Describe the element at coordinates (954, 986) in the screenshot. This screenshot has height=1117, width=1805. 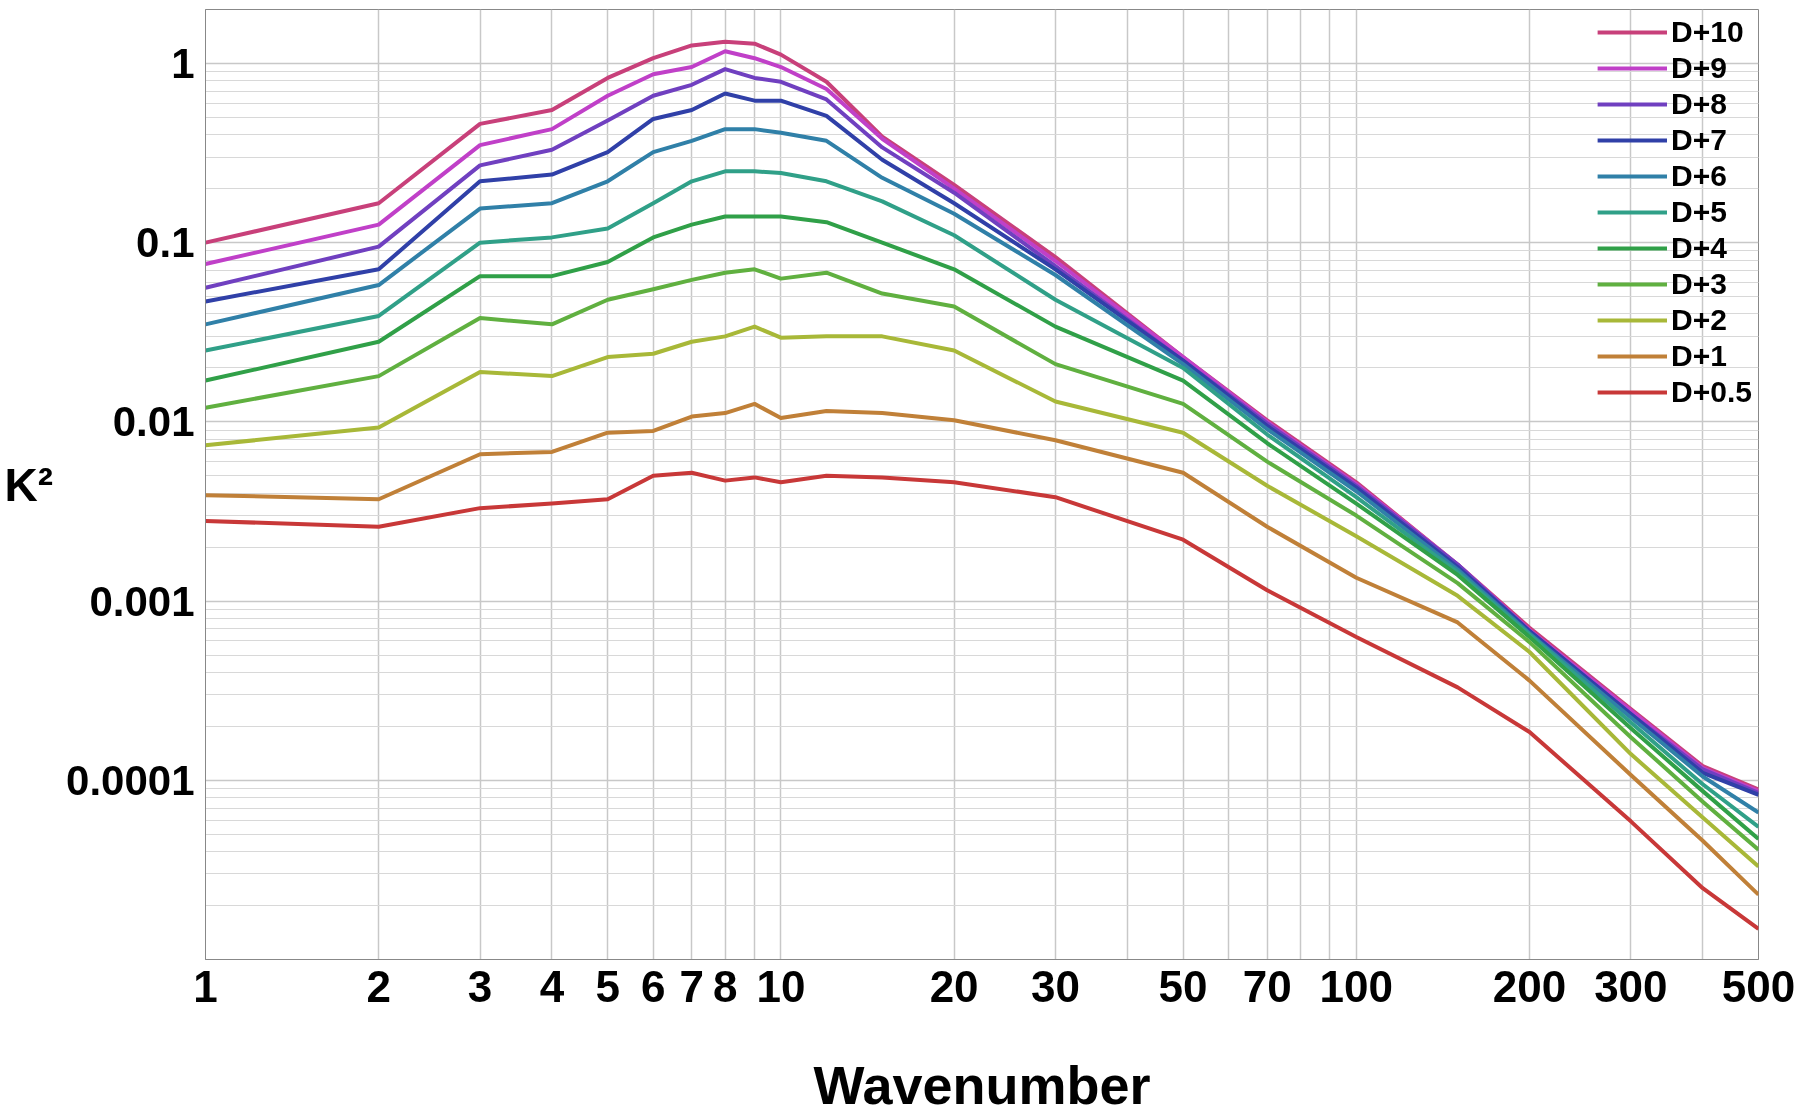
I see `x-tick-label: 20` at that location.